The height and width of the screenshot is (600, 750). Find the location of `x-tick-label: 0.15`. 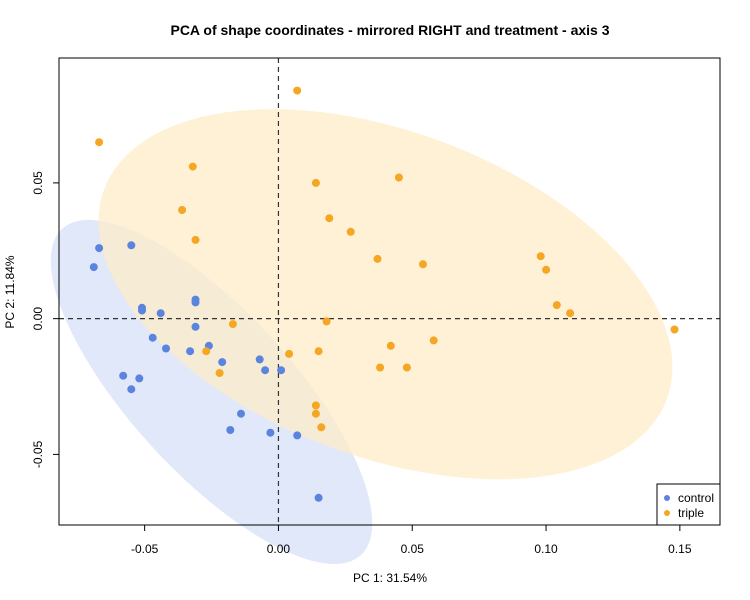

x-tick-label: 0.15 is located at coordinates (680, 549).